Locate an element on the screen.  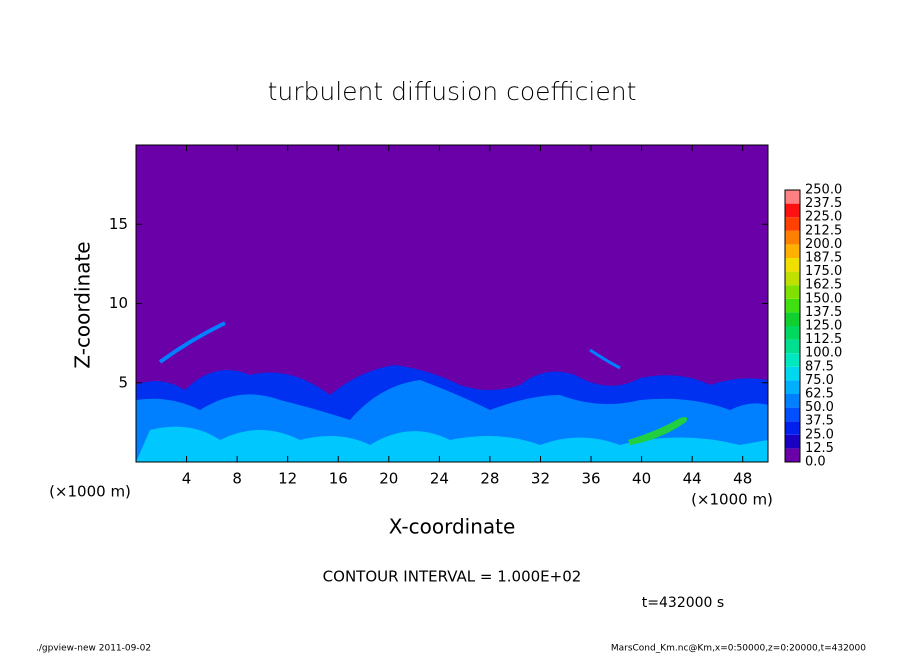
y-tick-label: 5 is located at coordinates (123, 382).